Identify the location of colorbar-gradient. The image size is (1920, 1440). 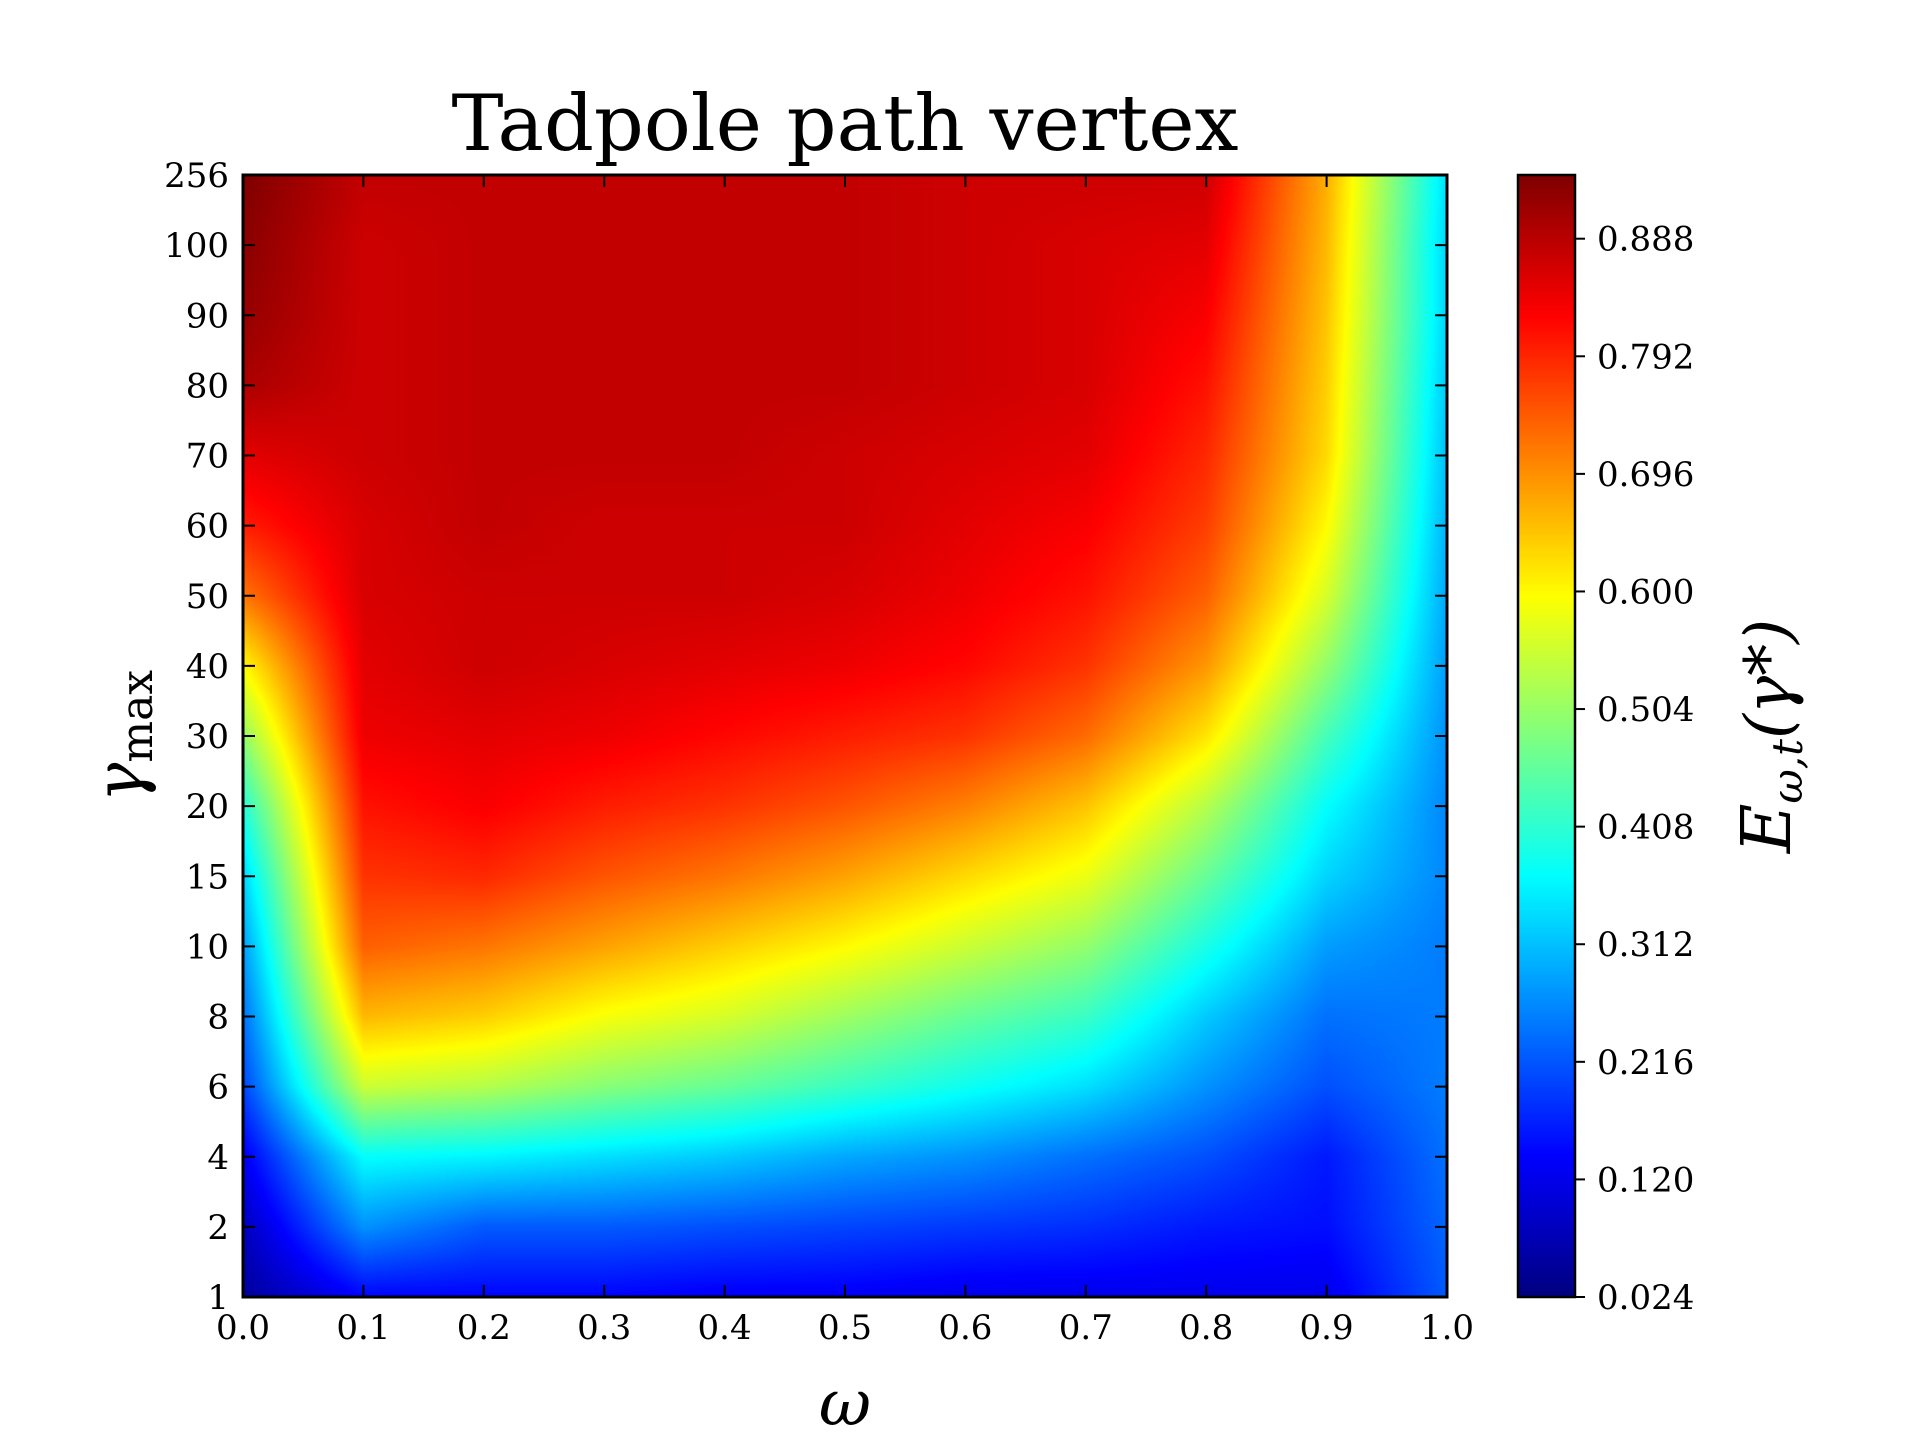
(1546, 736).